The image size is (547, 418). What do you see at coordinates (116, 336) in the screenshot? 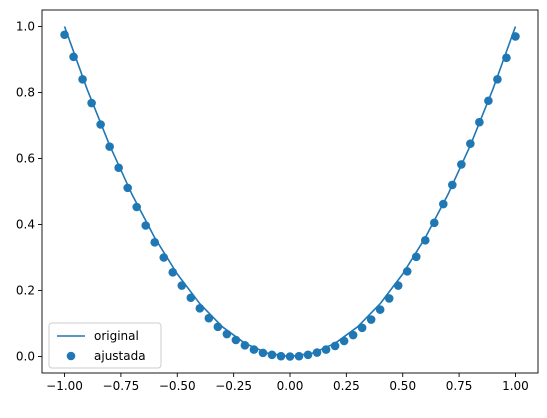
I see `legend-label-original: original` at bounding box center [116, 336].